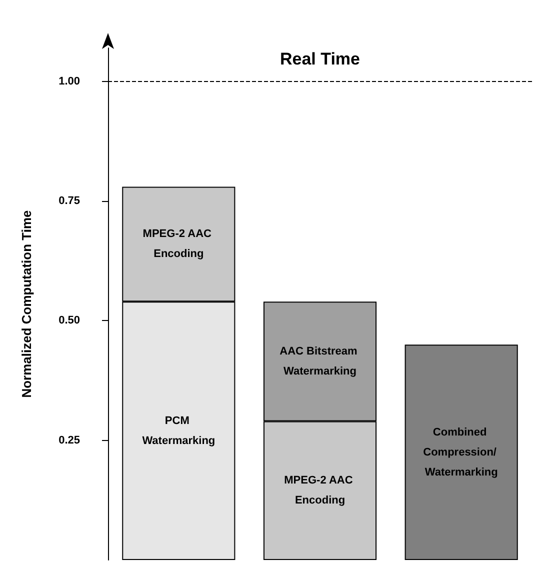  I want to click on bar, so click(461, 452).